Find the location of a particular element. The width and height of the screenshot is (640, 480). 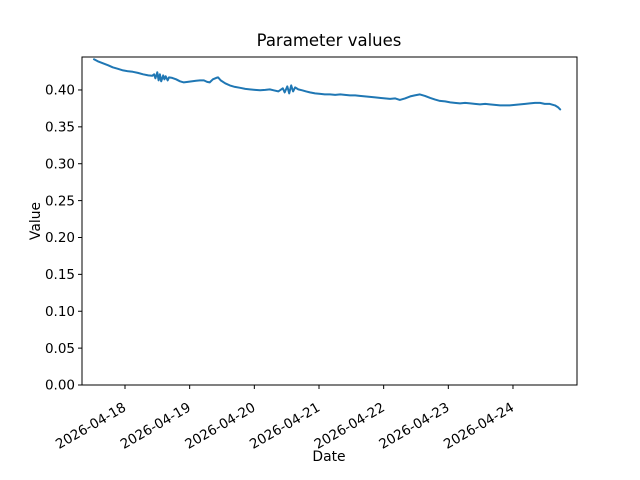

y-tick-label: 0.25 is located at coordinates (60, 201).